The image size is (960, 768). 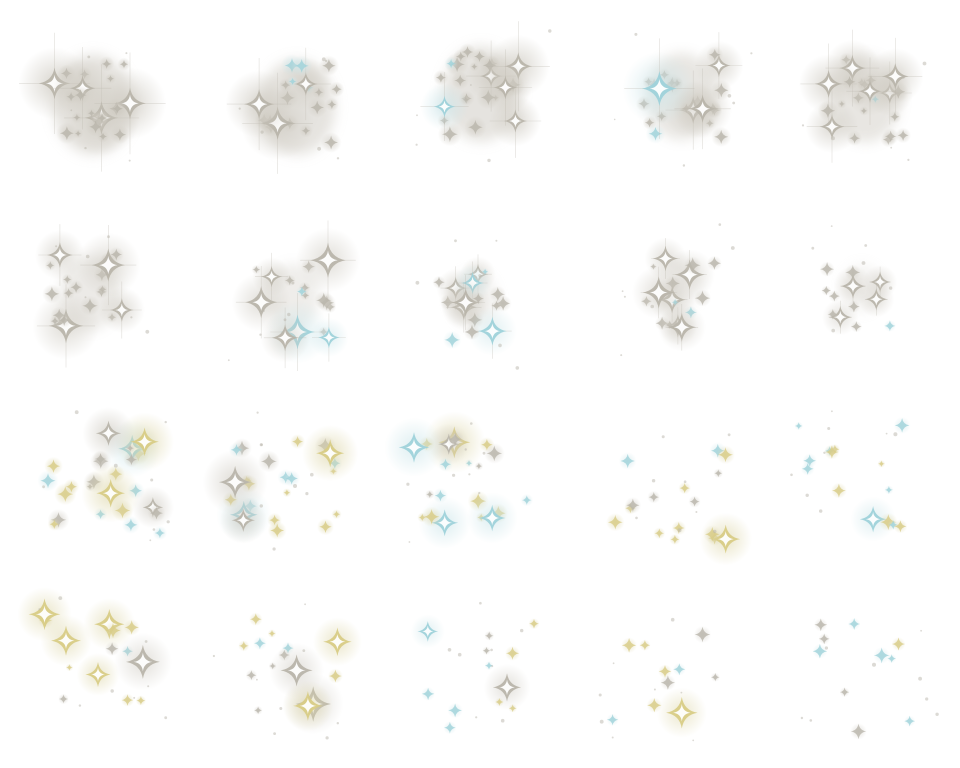 I want to click on sparkle-frame-17-art, so click(x=287, y=671).